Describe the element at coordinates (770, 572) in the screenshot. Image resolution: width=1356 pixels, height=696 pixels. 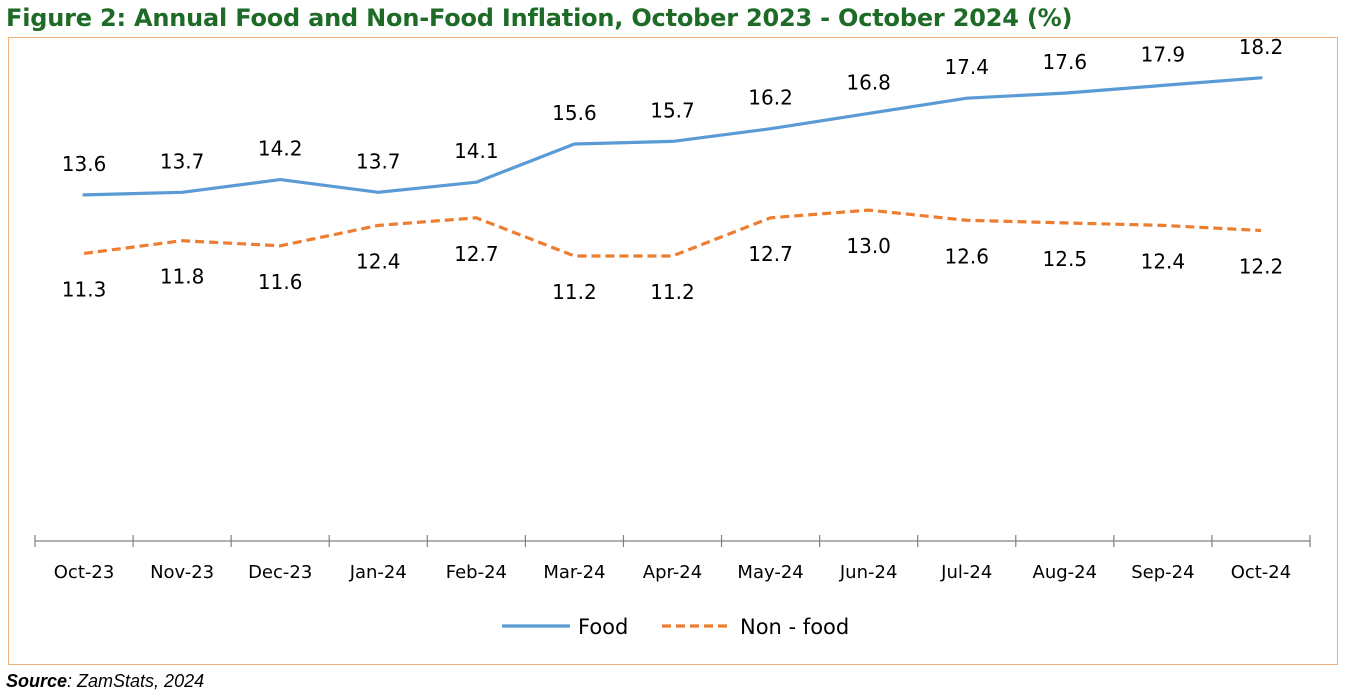
I see `x-tick-label: May-24` at that location.